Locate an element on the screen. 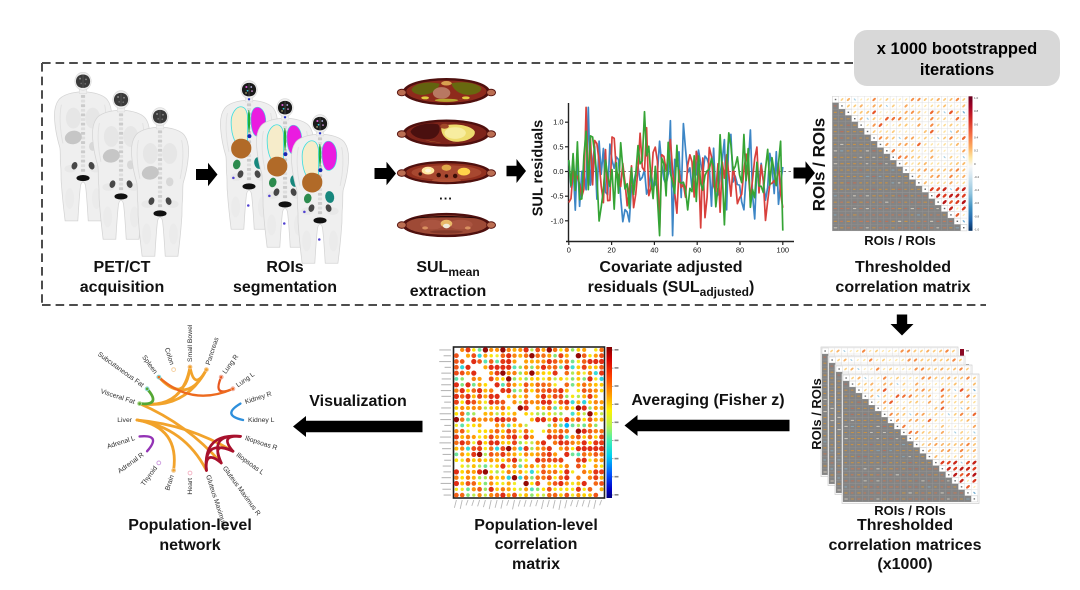 The height and width of the screenshot is (590, 1080). svg-text: 0.0 is located at coordinates (558, 171).